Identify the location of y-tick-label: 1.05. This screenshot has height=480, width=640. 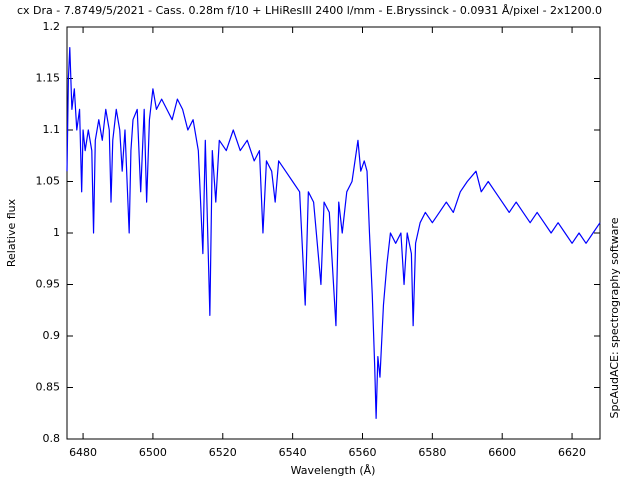
(48, 181).